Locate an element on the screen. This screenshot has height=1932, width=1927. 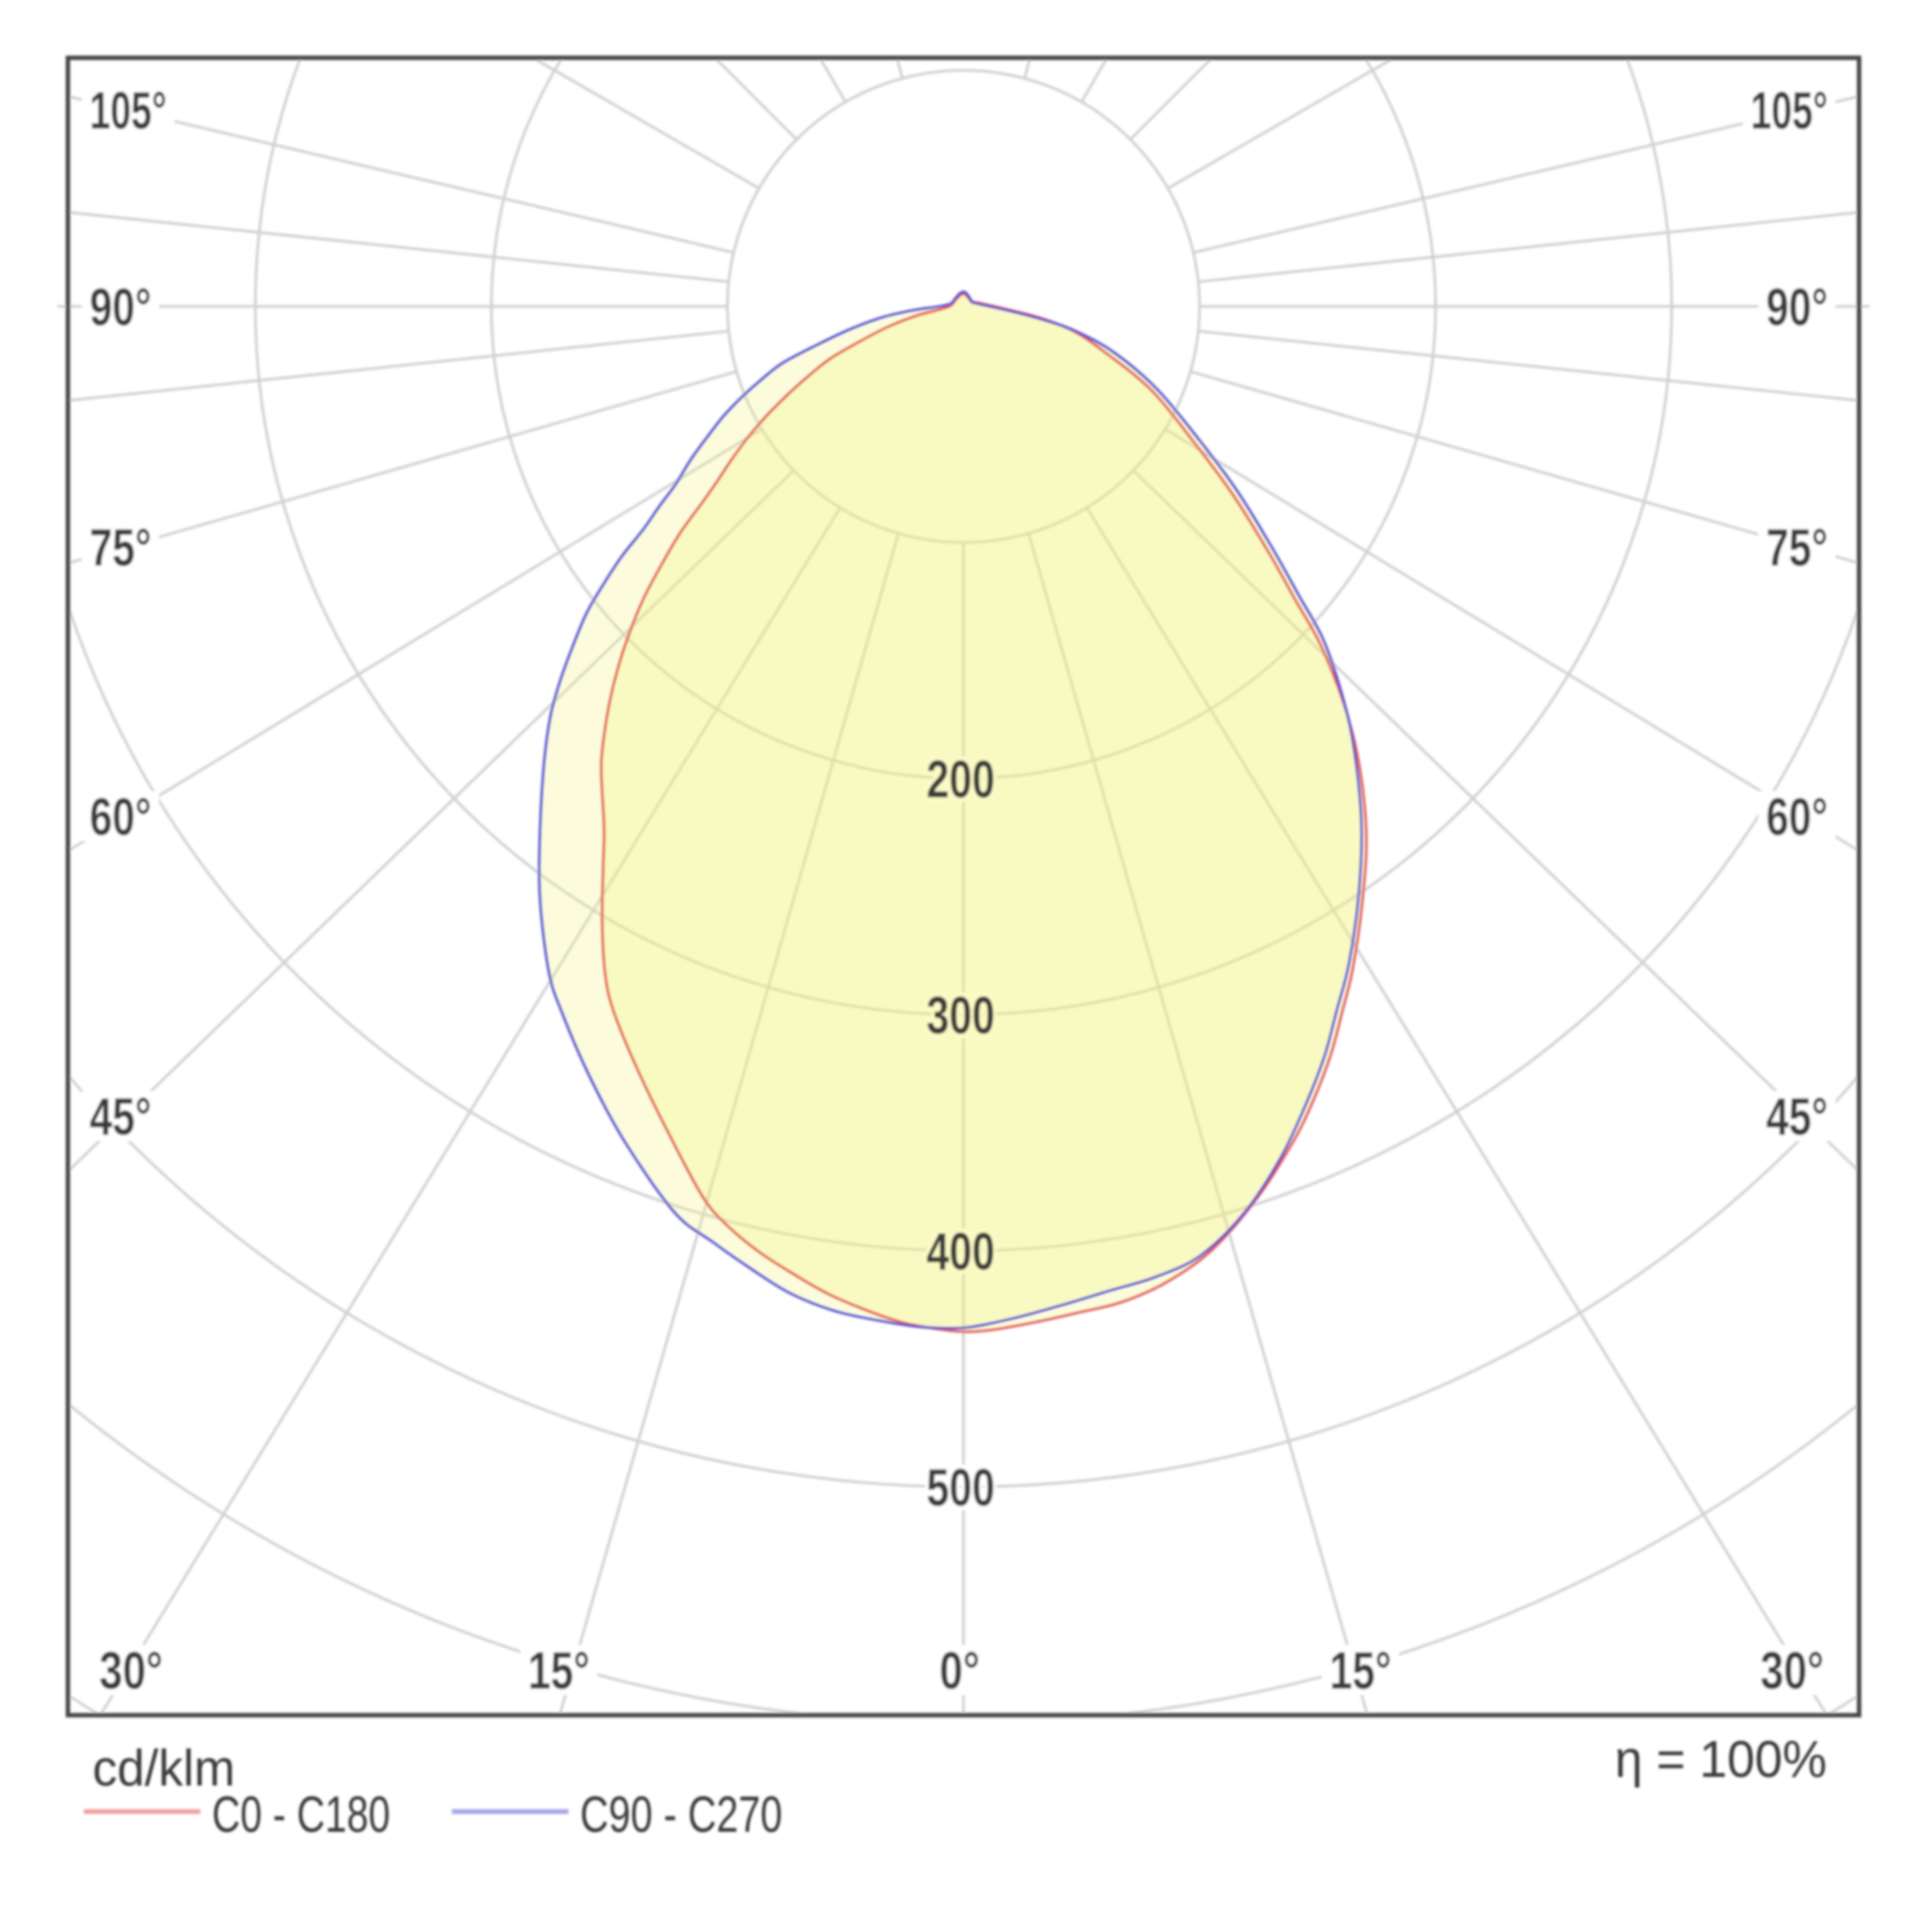
svg-text: 500 is located at coordinates (961, 1488).